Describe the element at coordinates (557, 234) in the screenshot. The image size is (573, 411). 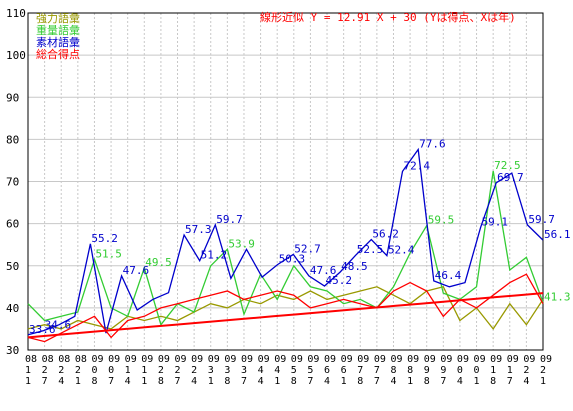
I see `data-label: 56.1` at that location.